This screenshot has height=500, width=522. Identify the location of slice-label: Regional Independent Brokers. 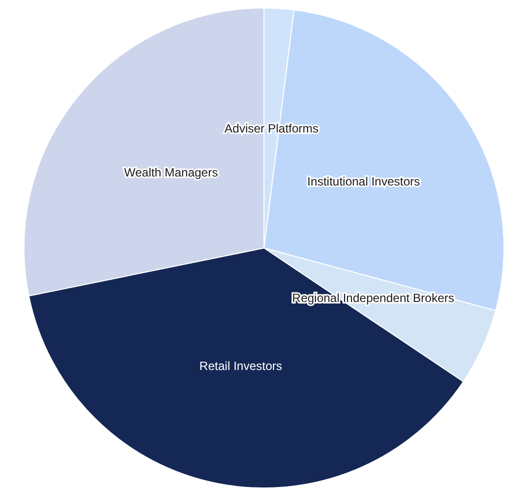
(373, 297).